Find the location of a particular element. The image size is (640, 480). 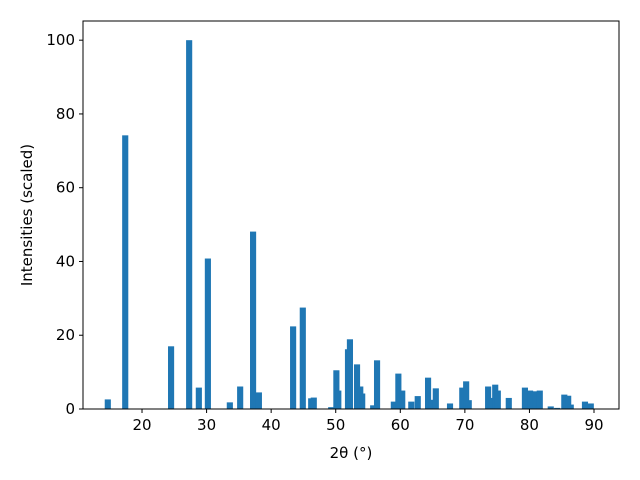

y-axis-label: Intensities (scaled) is located at coordinates (27, 215).